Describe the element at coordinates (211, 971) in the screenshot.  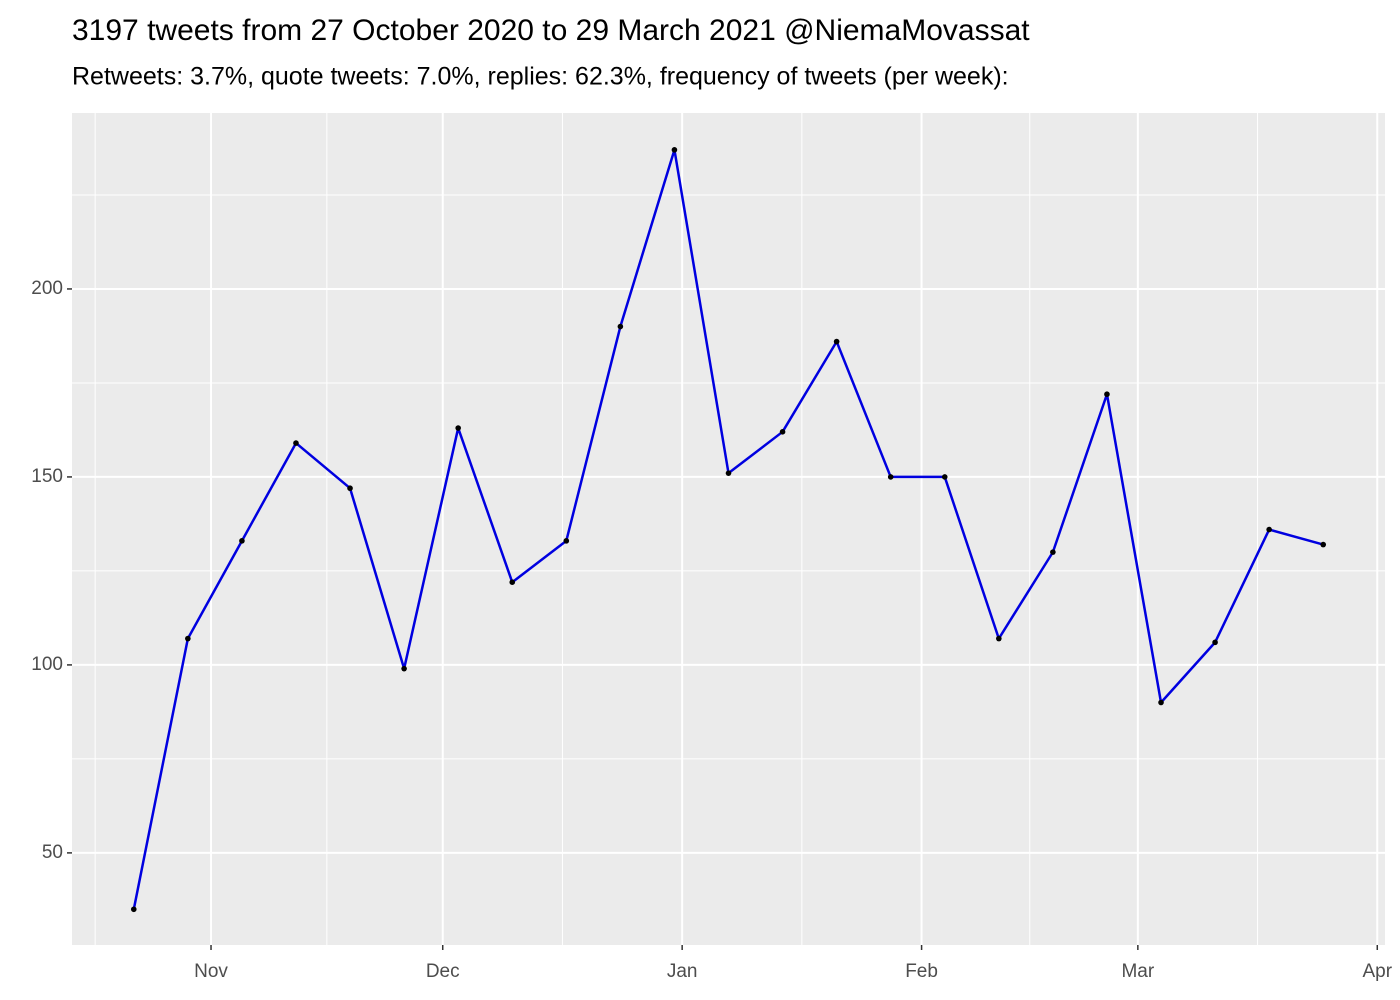
I see `x-tick-label: Nov` at that location.